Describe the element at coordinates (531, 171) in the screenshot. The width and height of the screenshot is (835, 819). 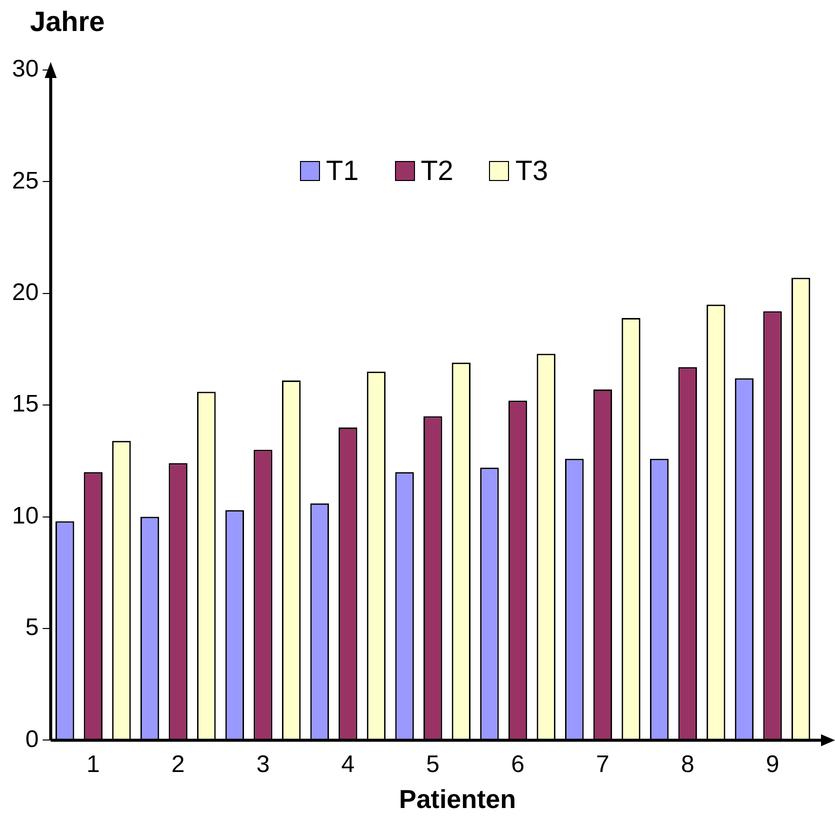
I see `legend-label: T3` at that location.